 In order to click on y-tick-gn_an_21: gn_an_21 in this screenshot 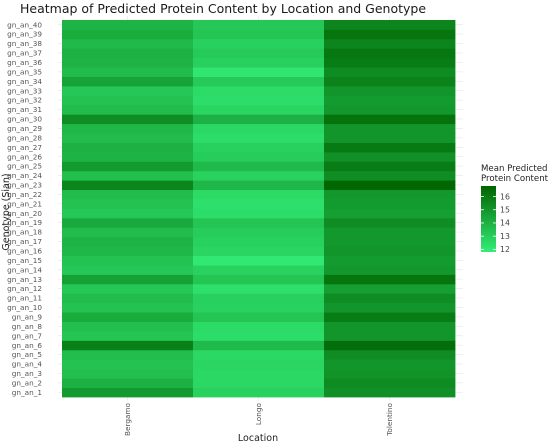, I will do `click(24, 203)`.